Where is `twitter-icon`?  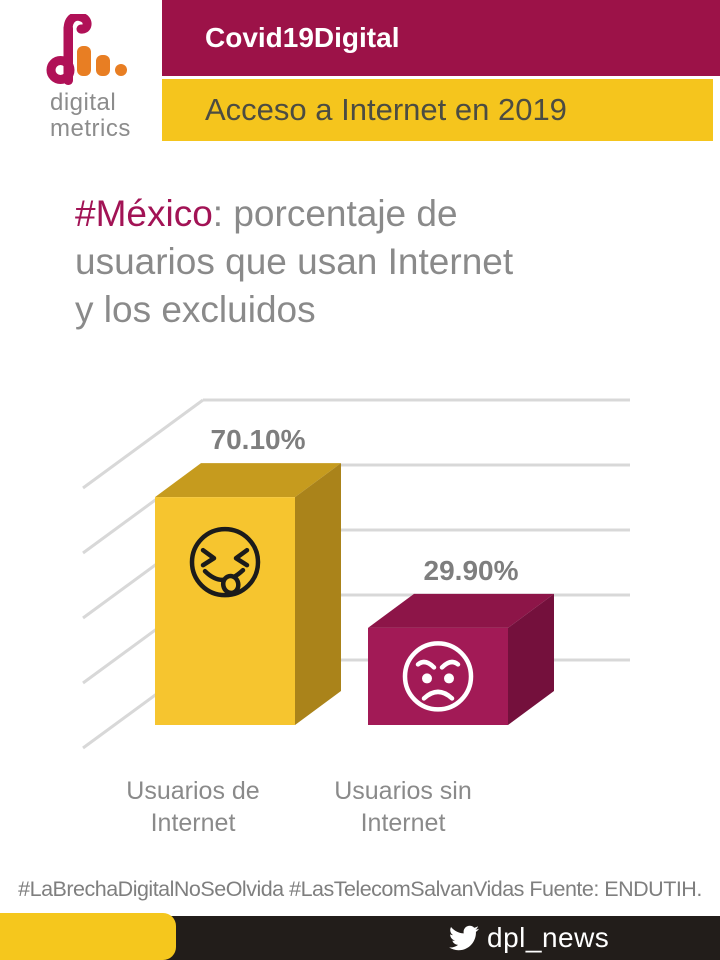 twitter-icon is located at coordinates (464, 938).